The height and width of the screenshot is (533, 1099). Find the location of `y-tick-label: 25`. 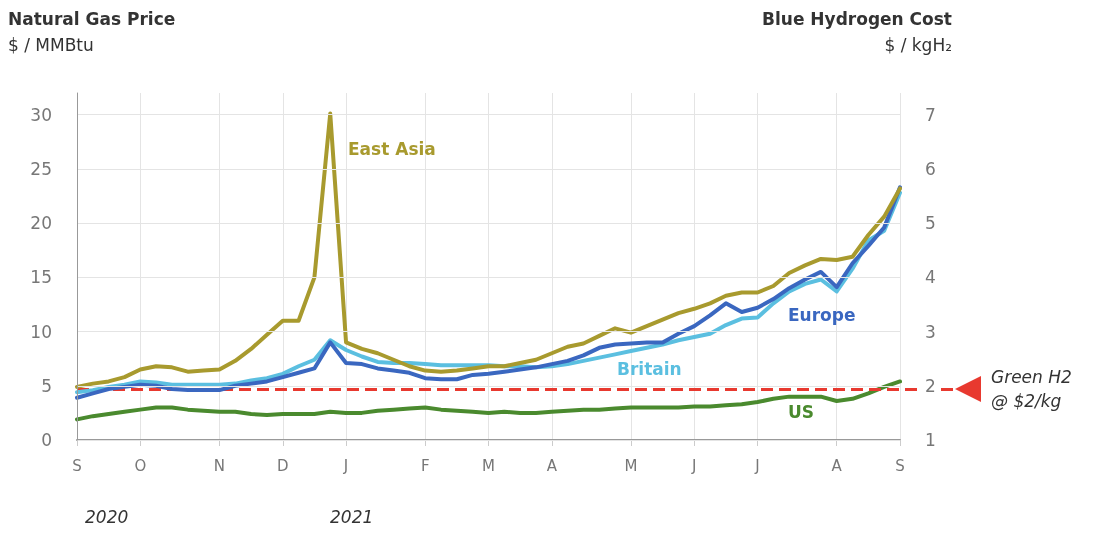

y-tick-label: 25 is located at coordinates (41, 168).